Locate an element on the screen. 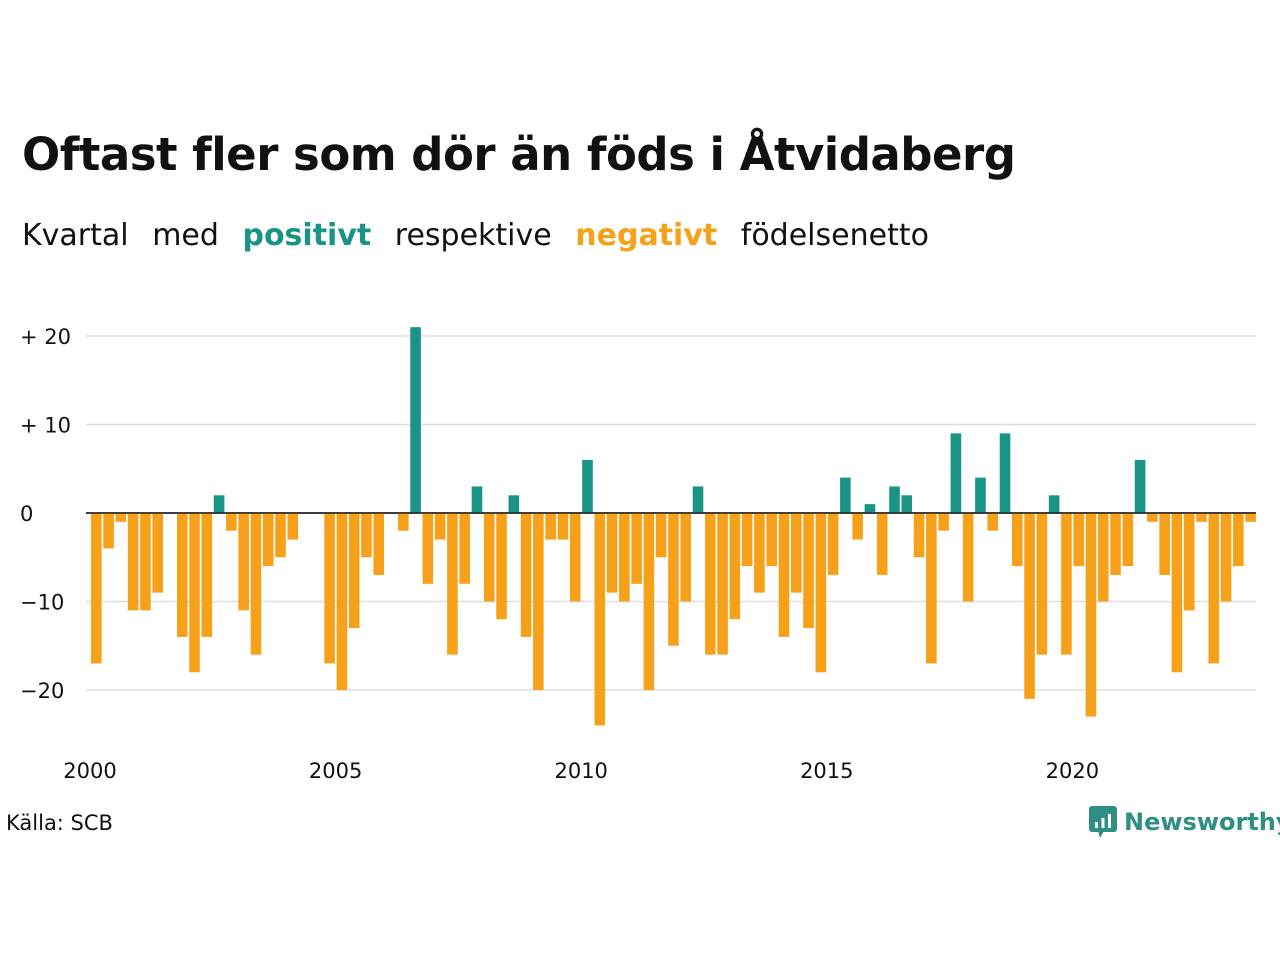 Image resolution: width=1280 pixels, height=960 pixels. newsworthy-logo-icon is located at coordinates (1103, 822).